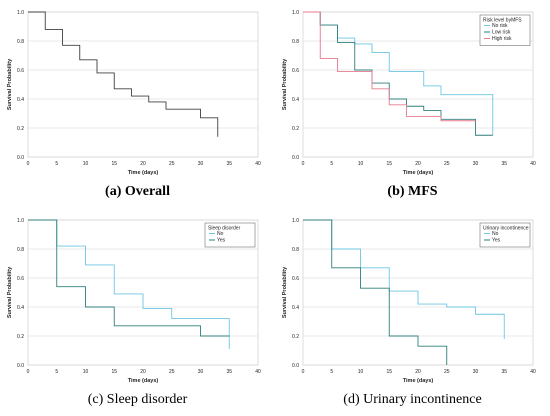 This screenshot has height=416, width=550. What do you see at coordinates (396, 191) in the screenshot?
I see `caption-letter: (b)` at bounding box center [396, 191].